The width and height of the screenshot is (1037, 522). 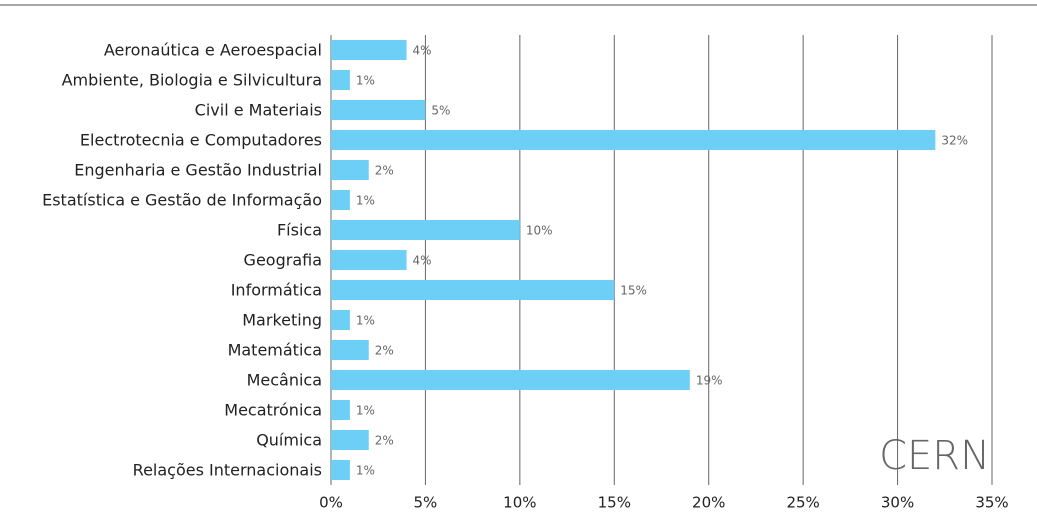 What do you see at coordinates (897, 503) in the screenshot?
I see `x-tick-label: 30%` at bounding box center [897, 503].